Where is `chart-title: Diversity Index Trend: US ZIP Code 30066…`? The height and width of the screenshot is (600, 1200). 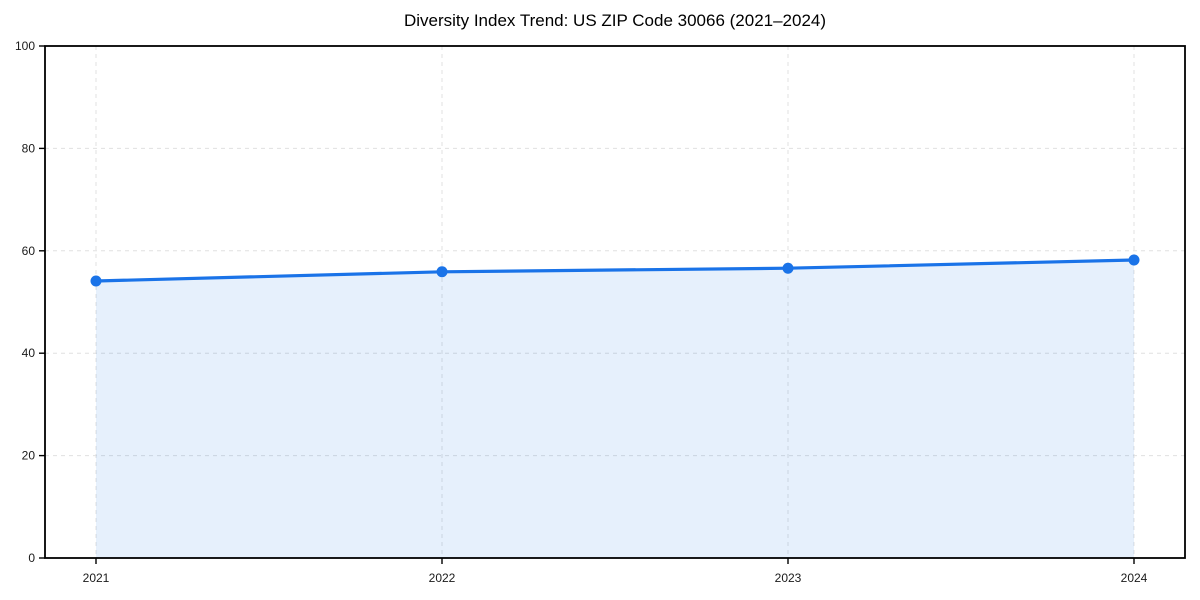 chart-title: Diversity Index Trend: US ZIP Code 30066… is located at coordinates (615, 20).